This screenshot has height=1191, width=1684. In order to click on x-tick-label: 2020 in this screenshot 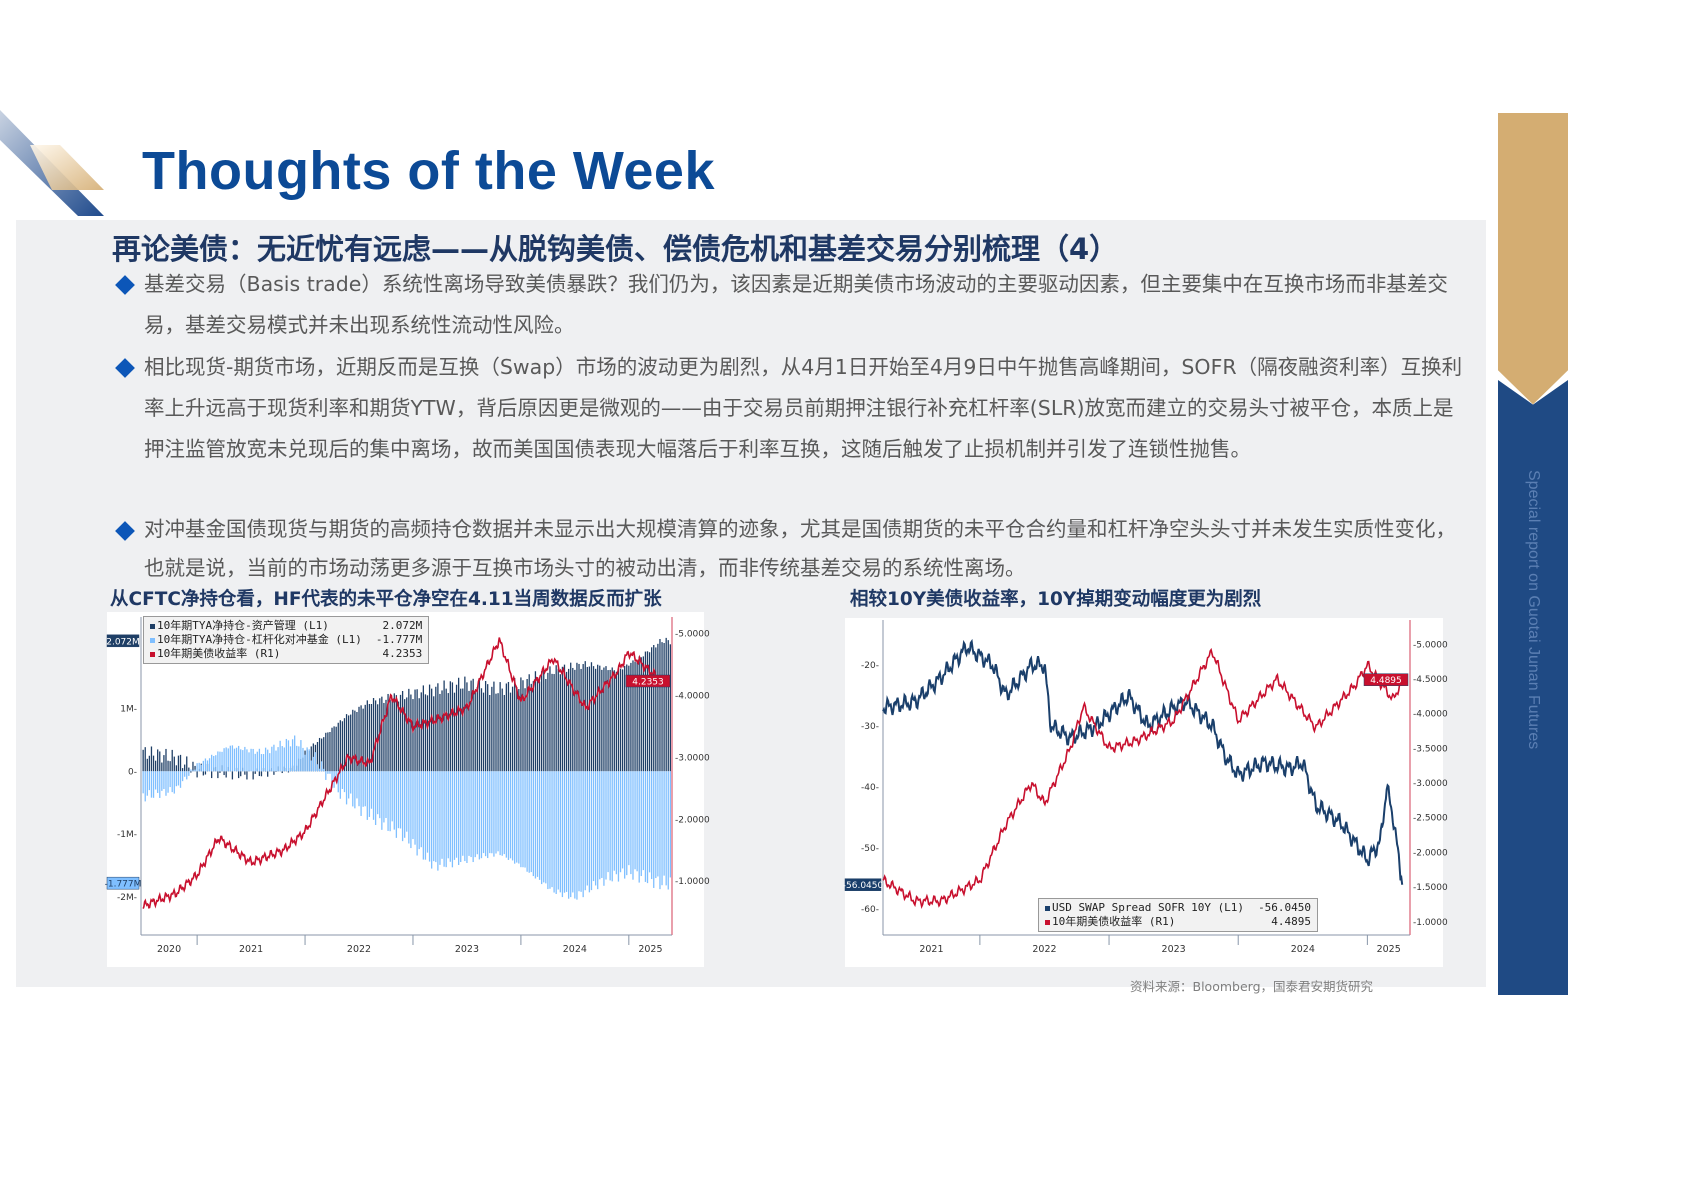, I will do `click(169, 949)`.